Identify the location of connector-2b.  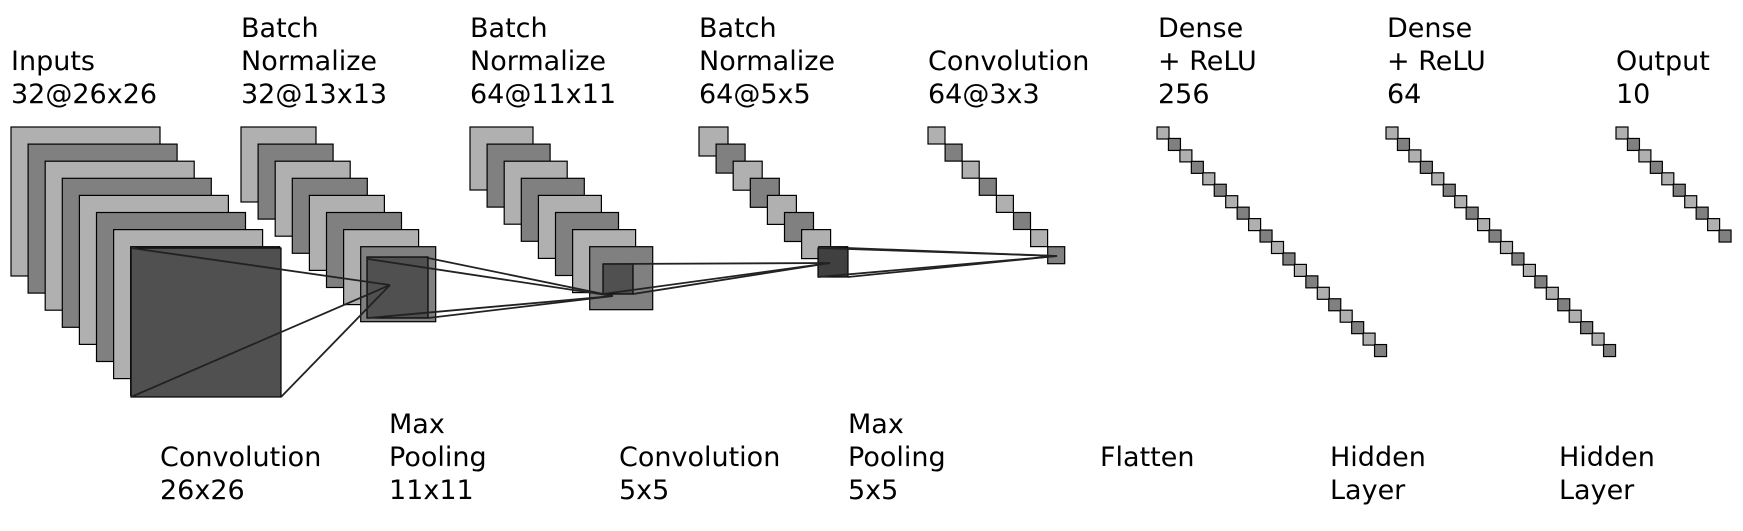
(490, 307).